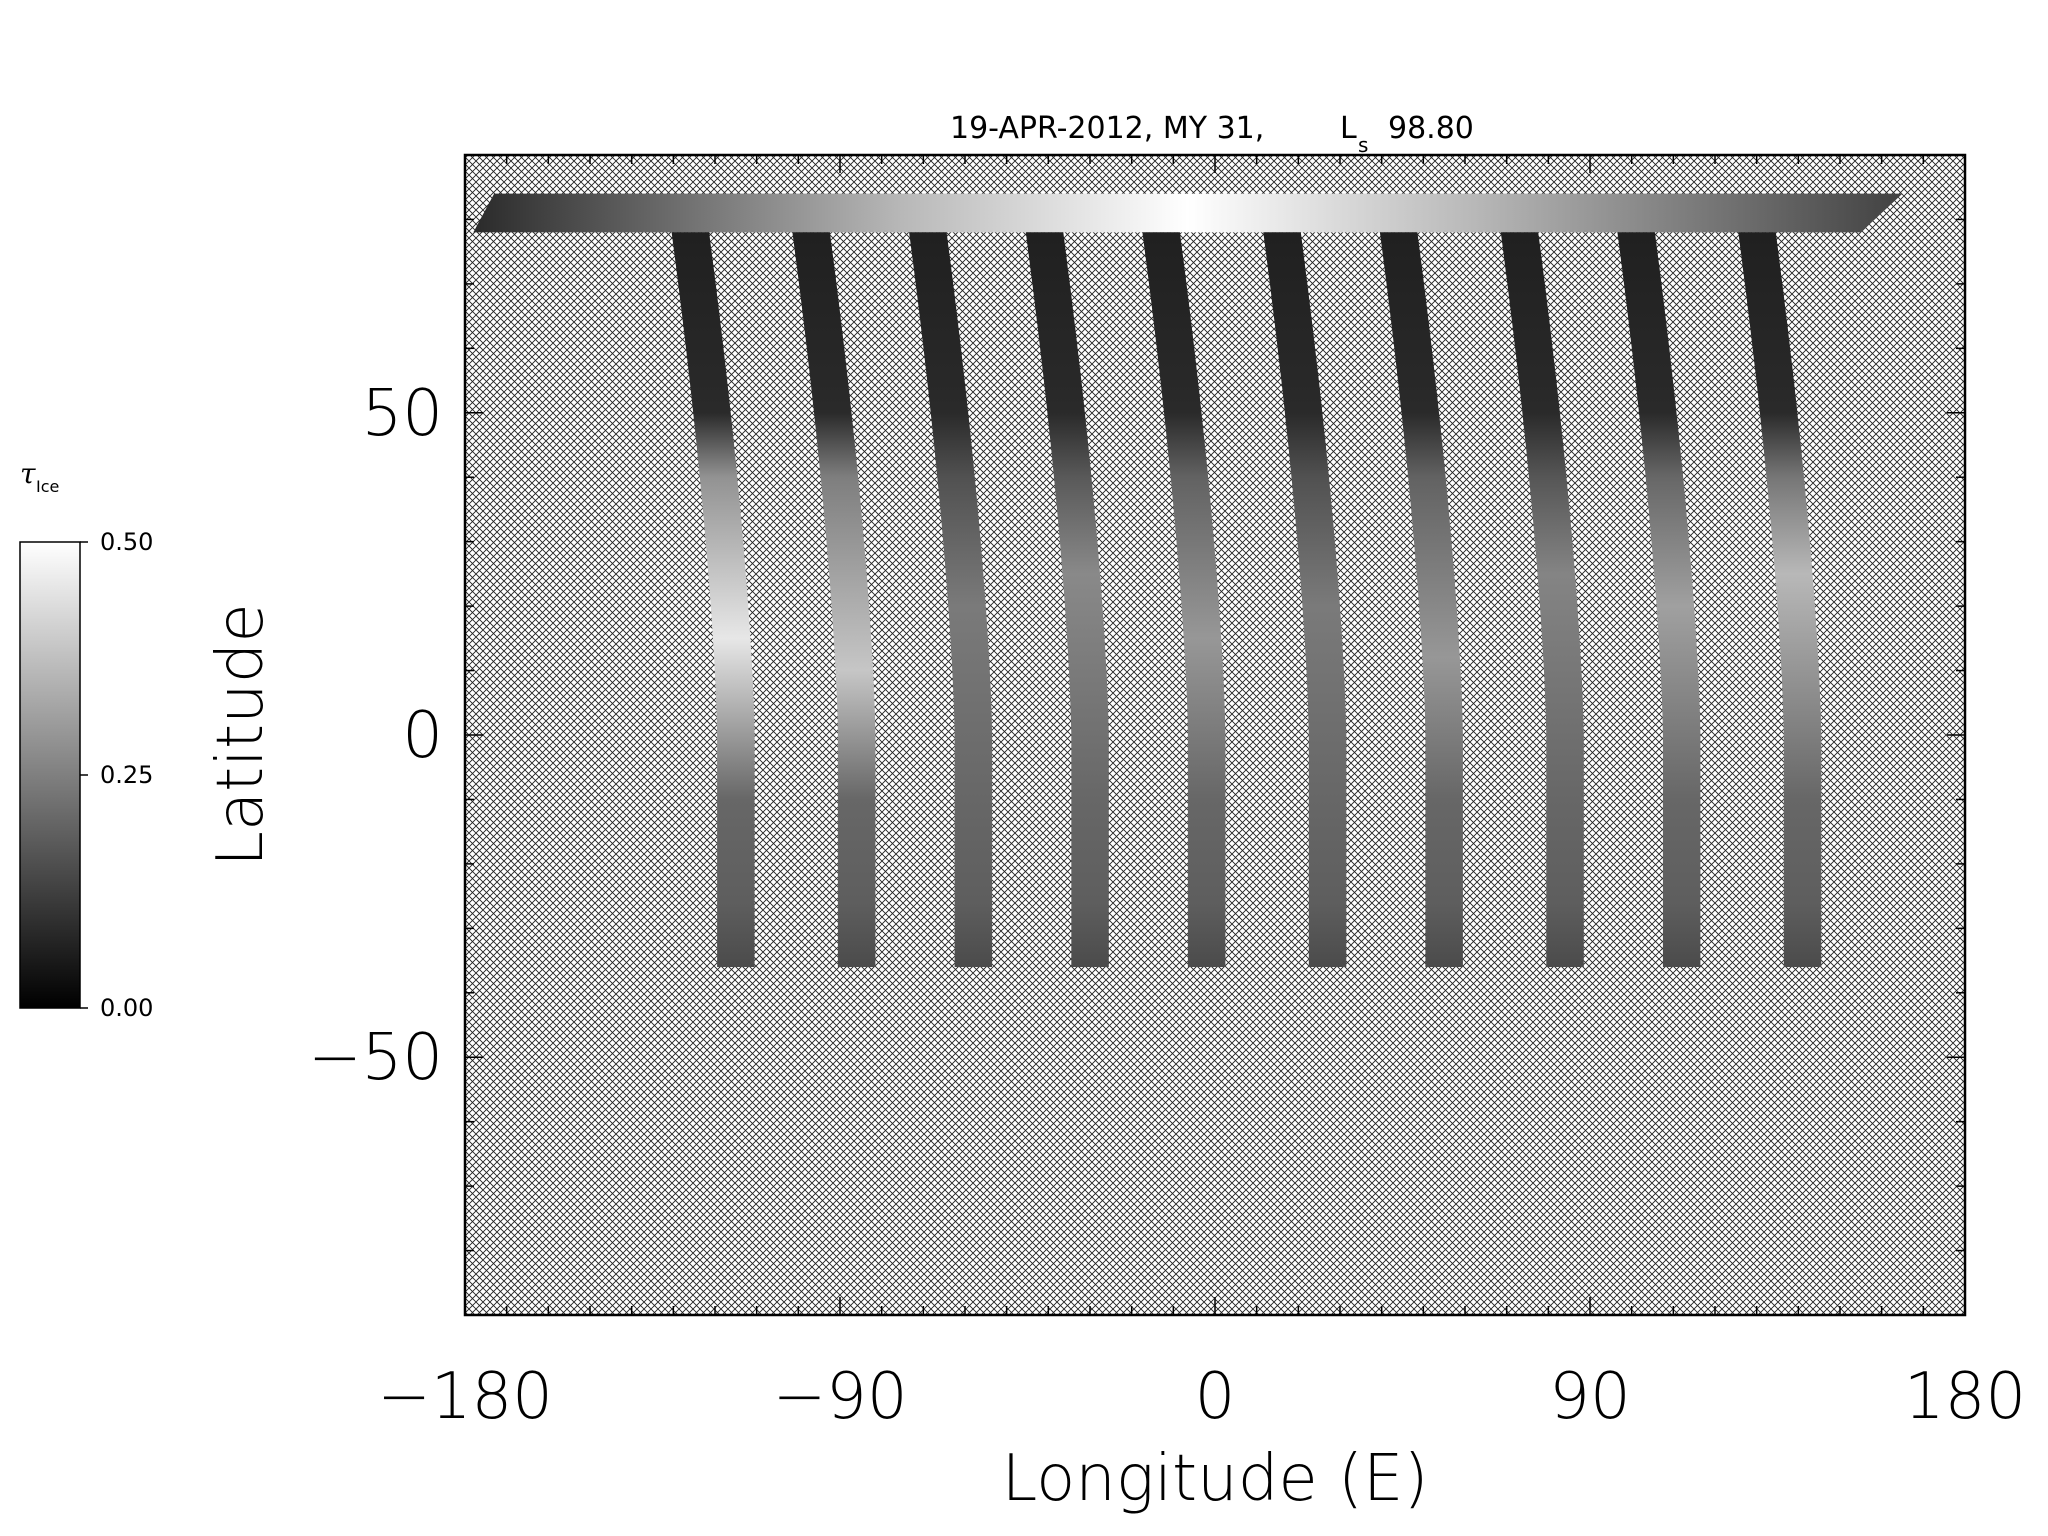  Describe the element at coordinates (1215, 1479) in the screenshot. I see `x-axis-label: Longitude (E)` at that location.